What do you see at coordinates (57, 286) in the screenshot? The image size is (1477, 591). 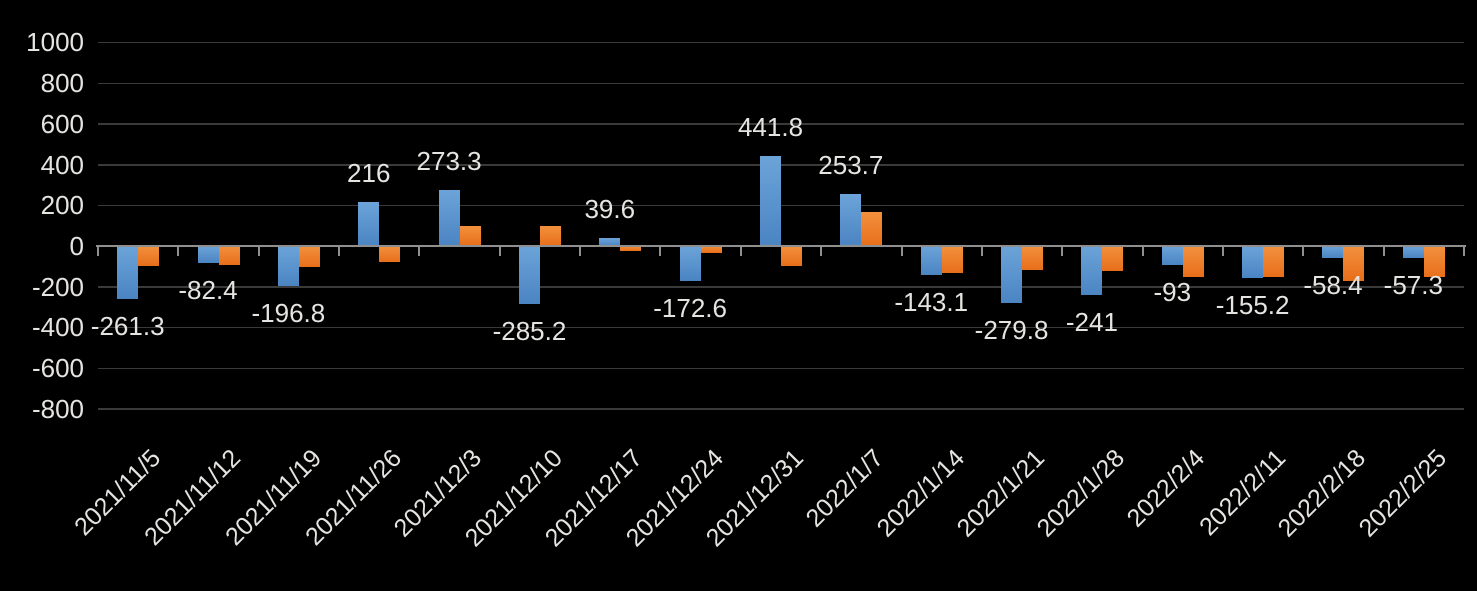 I see `y-axis-tick-label: -200` at bounding box center [57, 286].